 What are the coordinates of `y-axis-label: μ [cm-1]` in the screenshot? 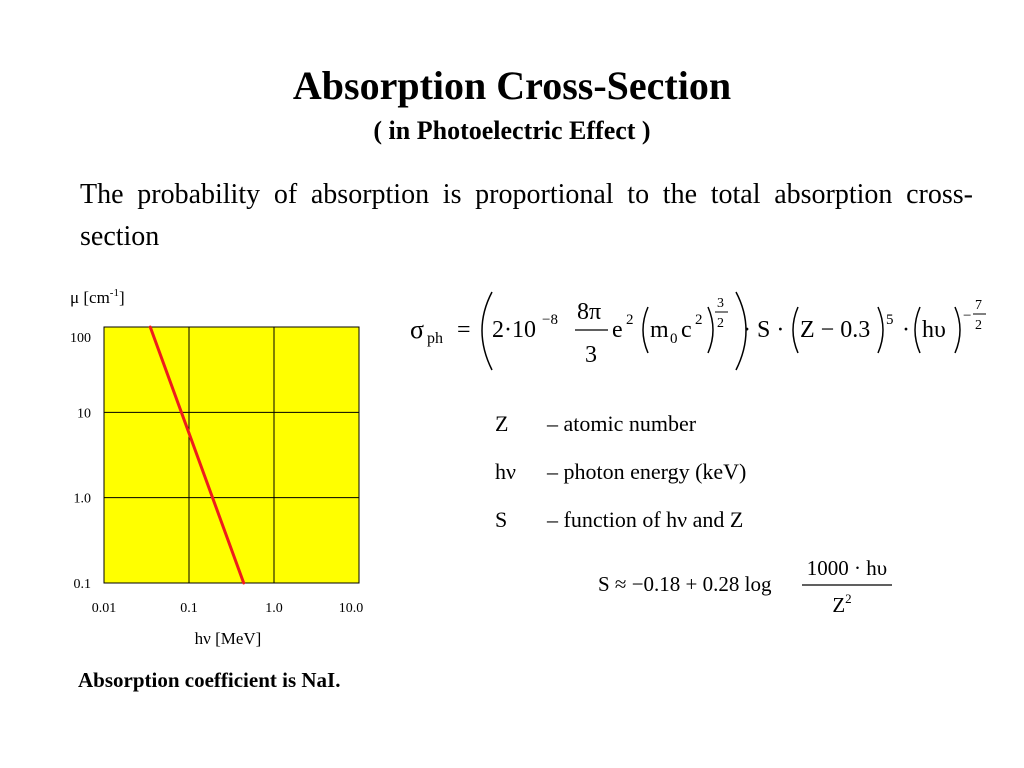 It's located at (97, 297).